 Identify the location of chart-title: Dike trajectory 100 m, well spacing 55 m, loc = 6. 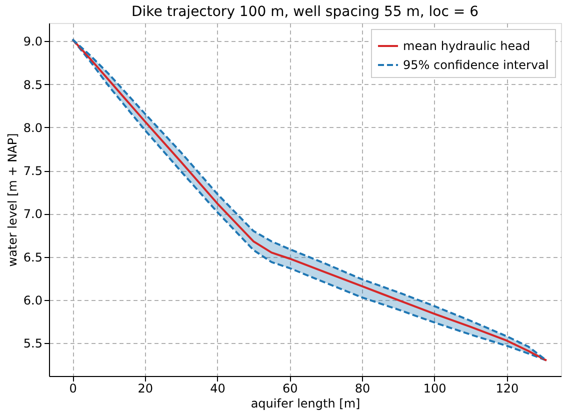
(305, 12).